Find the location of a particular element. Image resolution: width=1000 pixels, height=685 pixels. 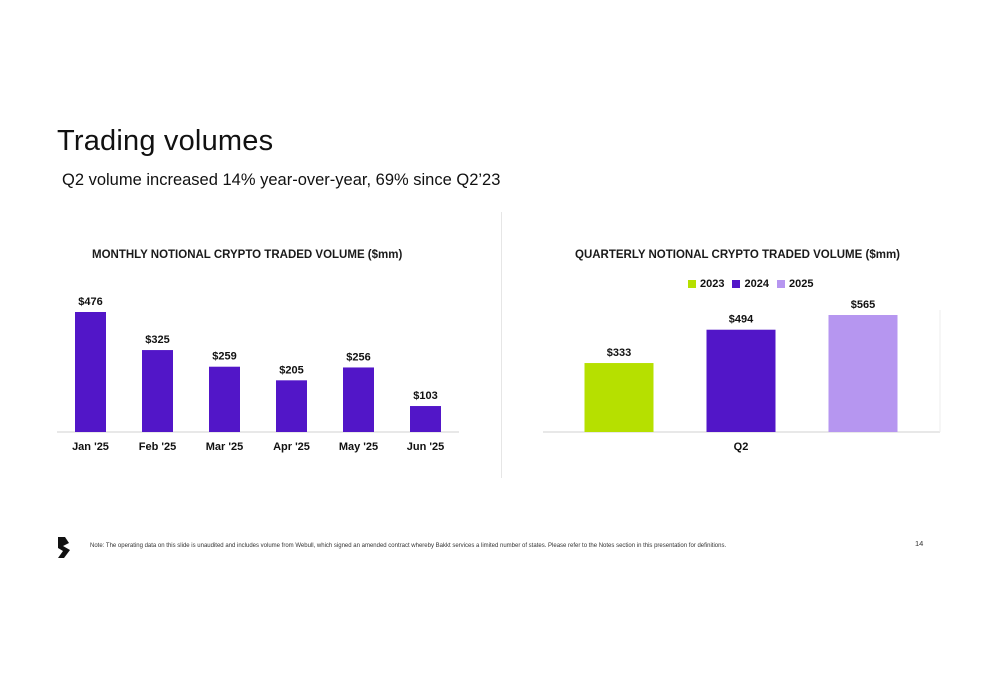

legend-swatch-2023 is located at coordinates (692, 284).